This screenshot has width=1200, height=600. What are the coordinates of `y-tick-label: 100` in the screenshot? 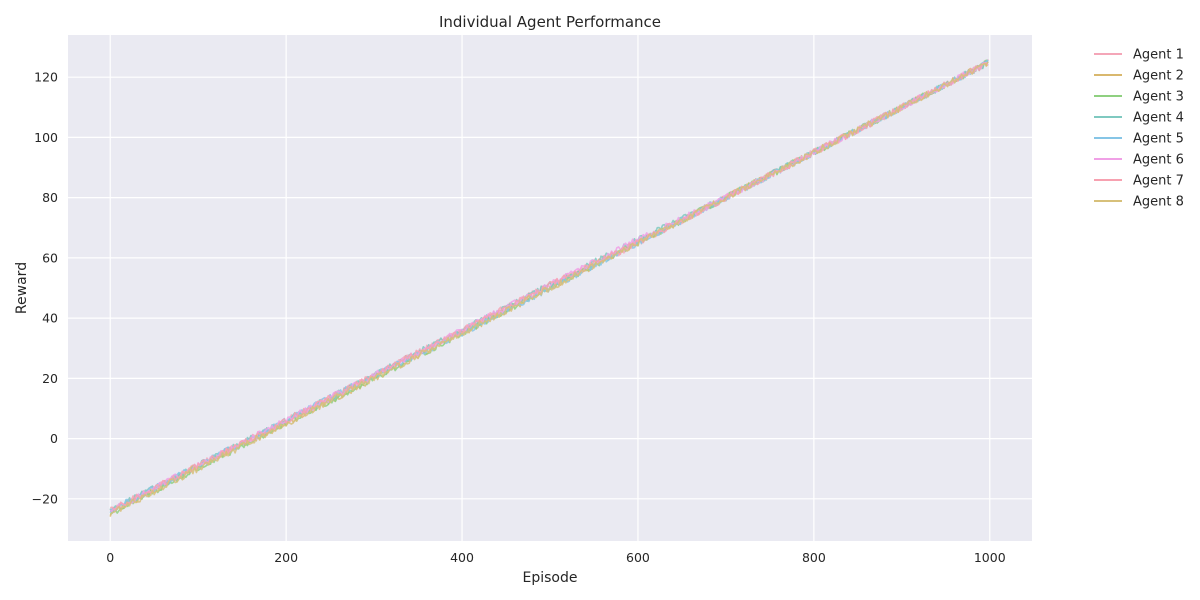 It's located at (46, 137).